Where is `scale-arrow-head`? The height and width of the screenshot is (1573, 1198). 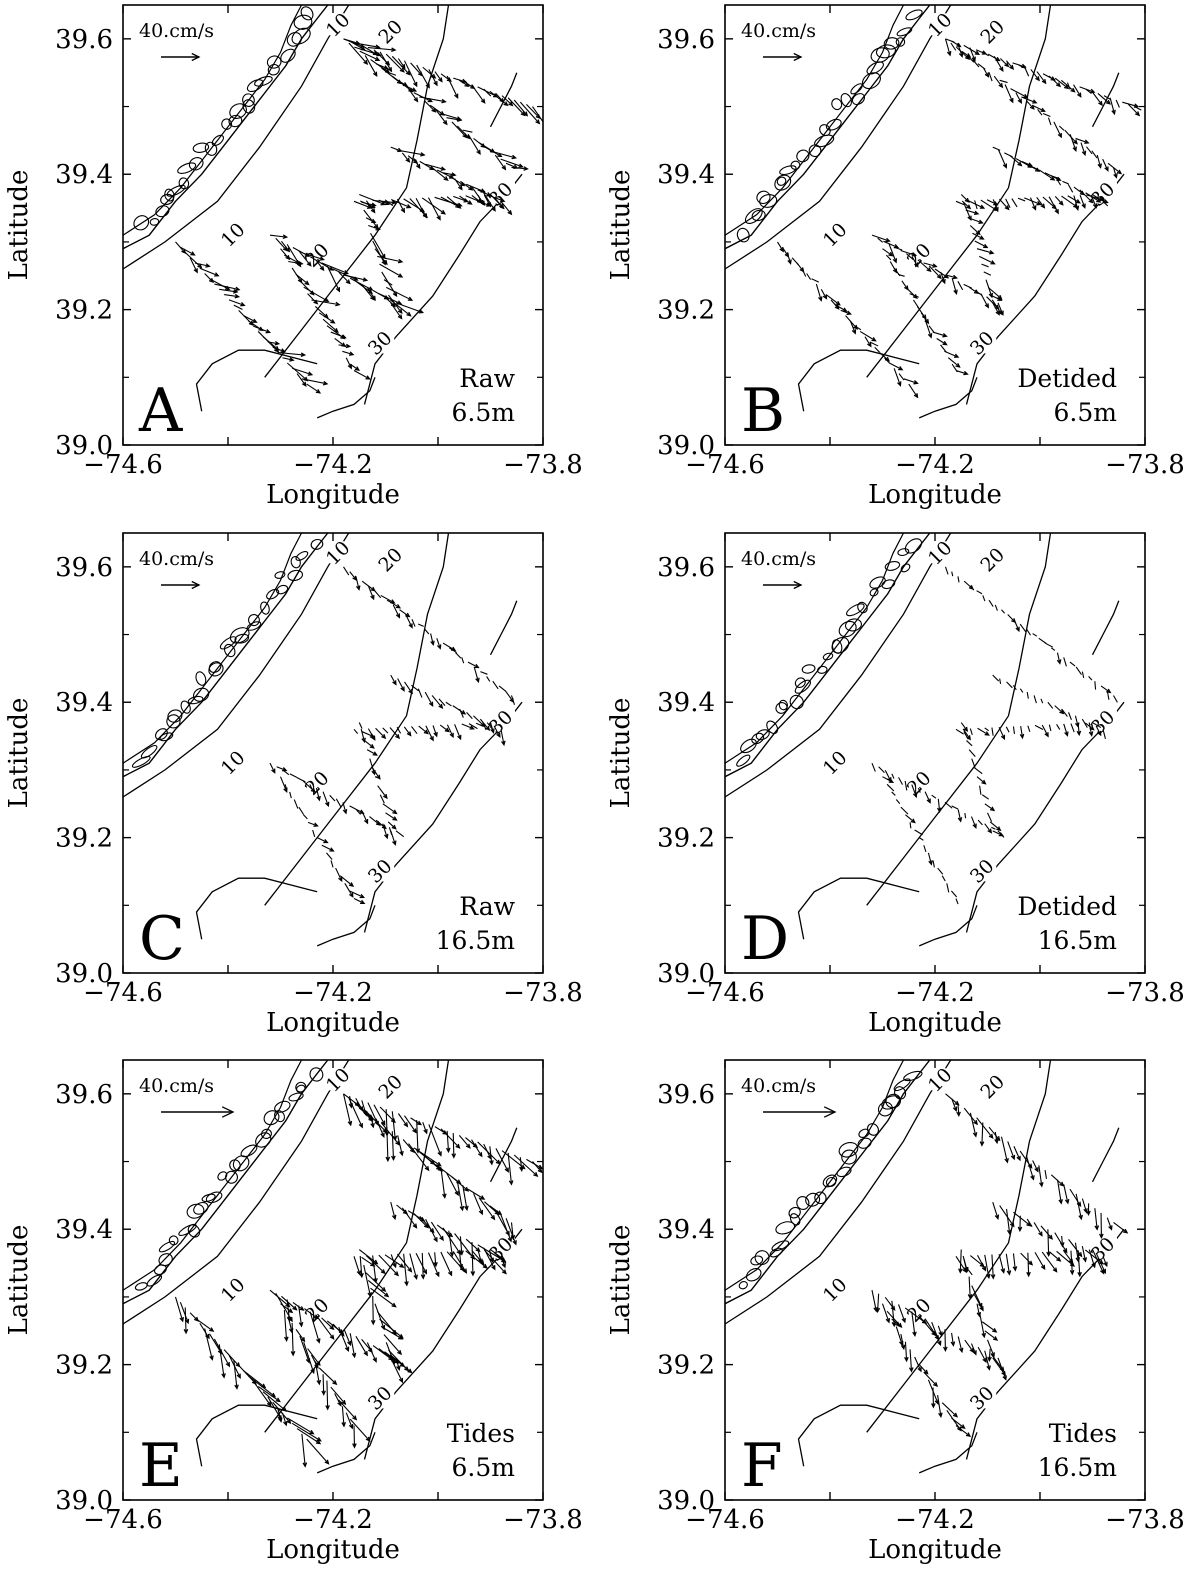
scale-arrow-head is located at coordinates (830, 1112).